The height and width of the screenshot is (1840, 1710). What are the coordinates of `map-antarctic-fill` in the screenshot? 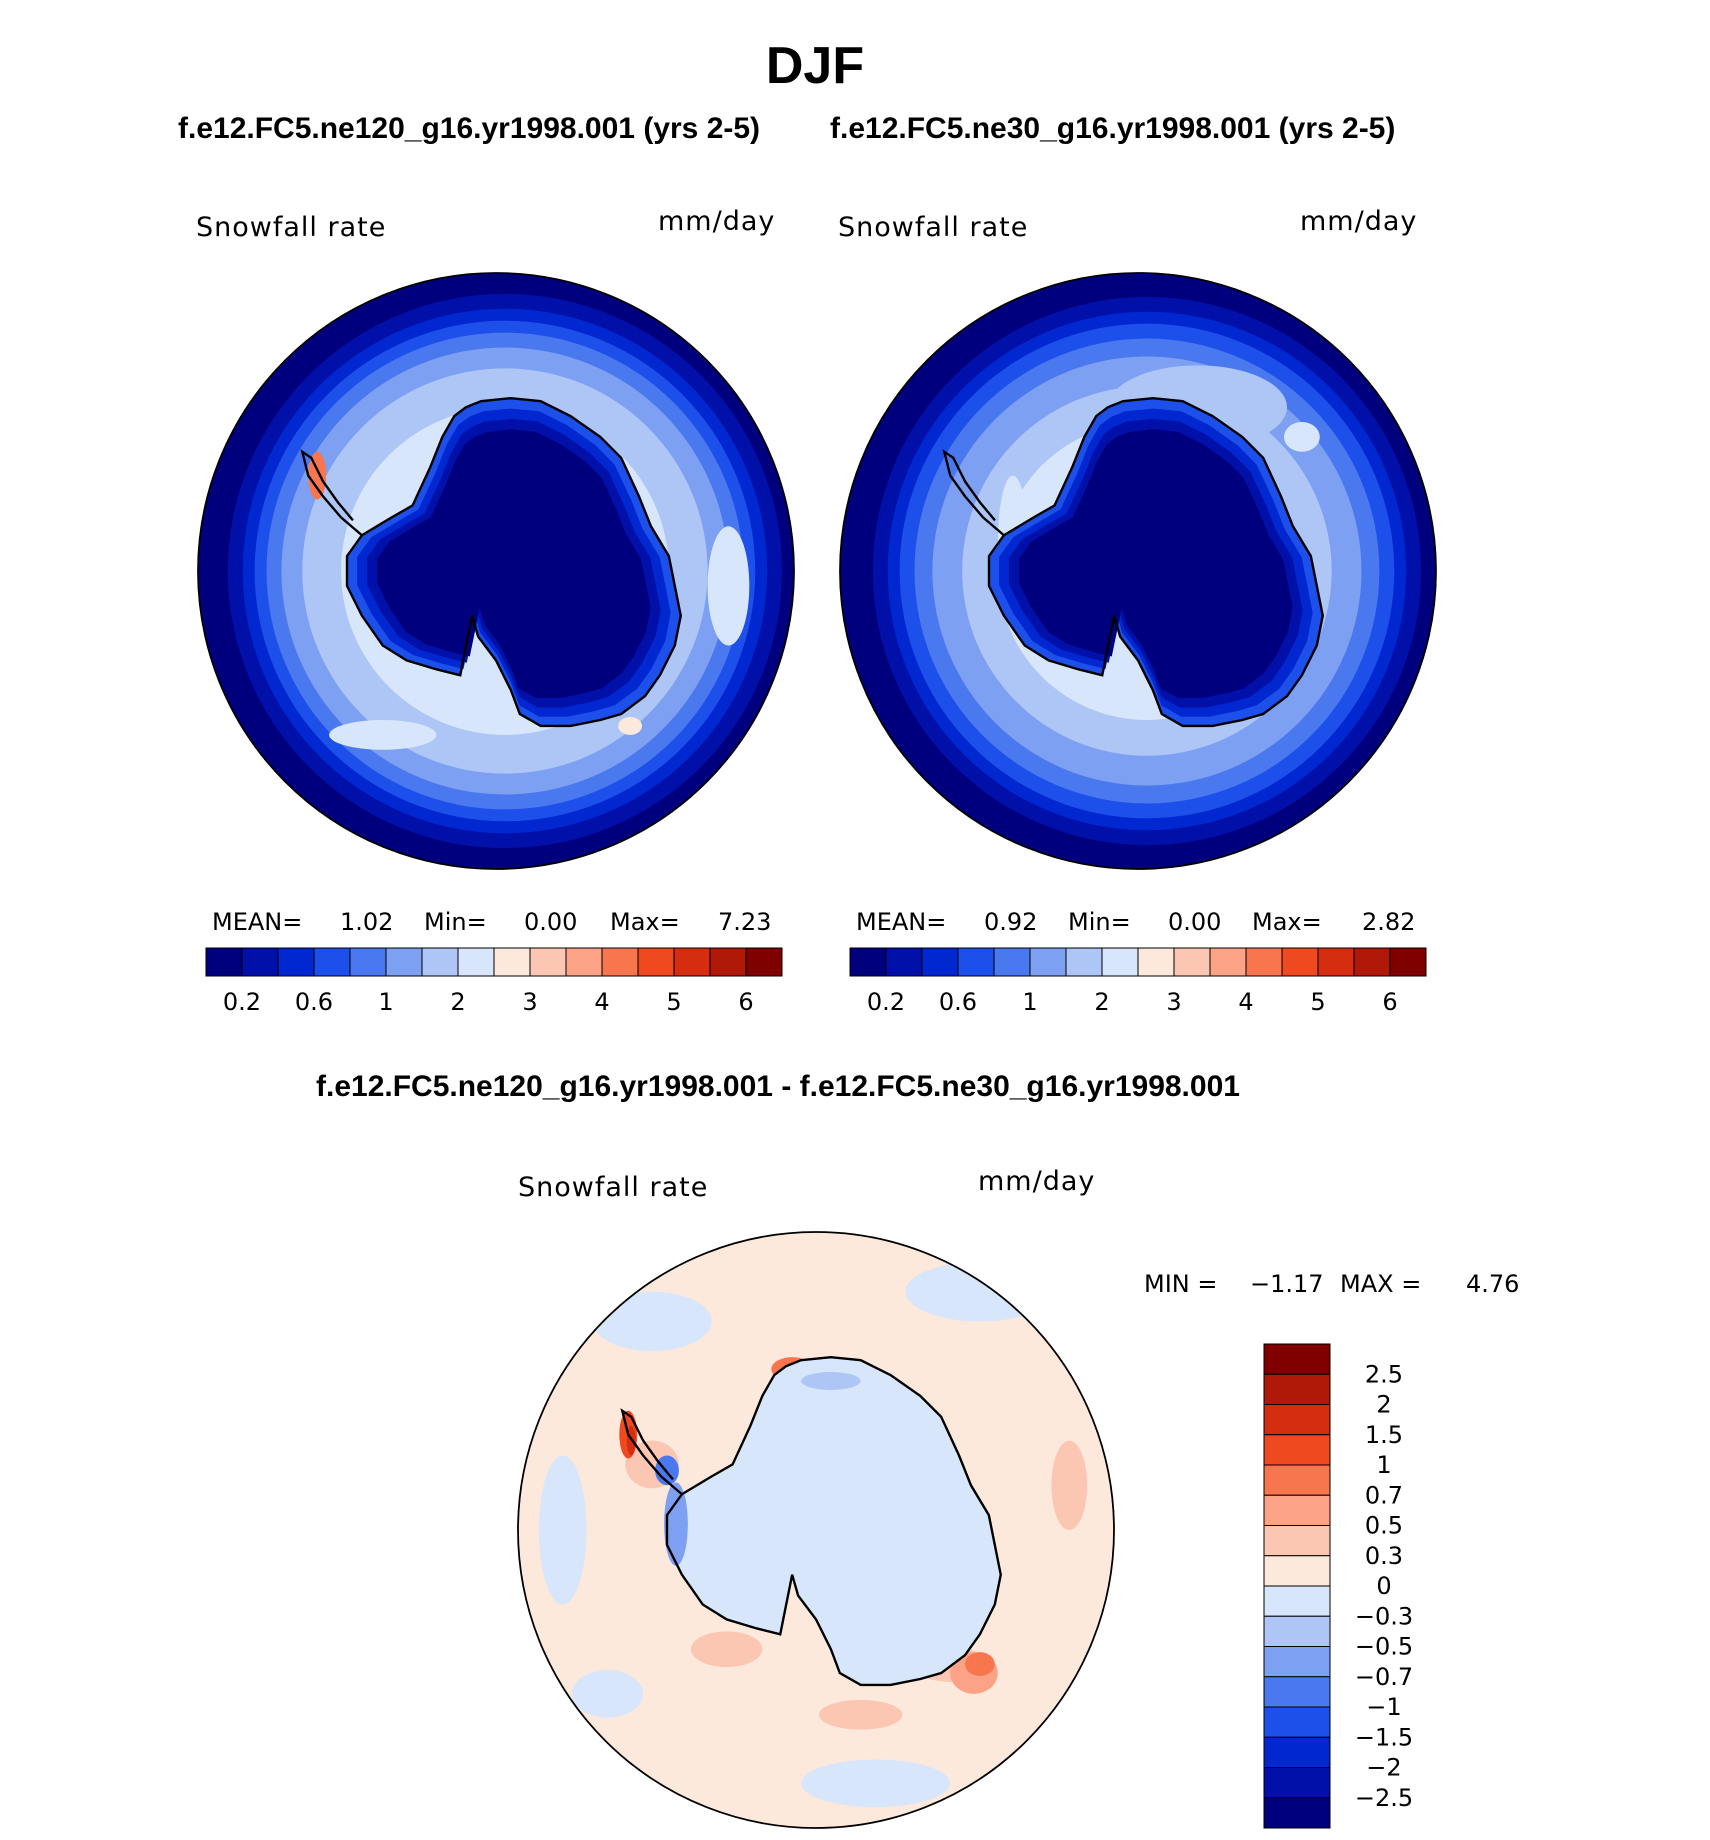 It's located at (834, 1521).